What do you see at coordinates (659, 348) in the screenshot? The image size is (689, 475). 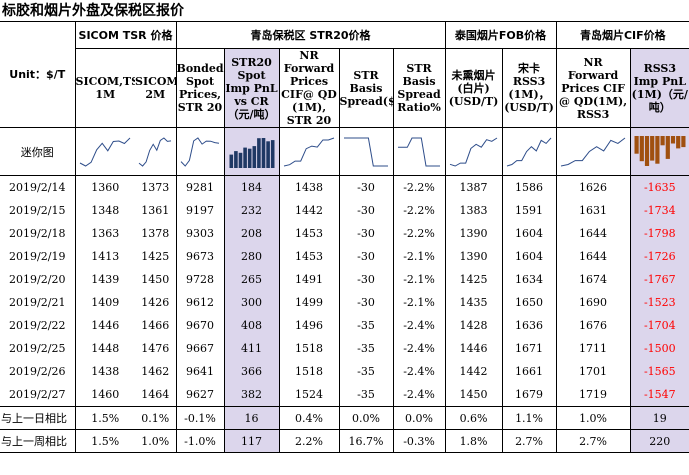 I see `table-cell: -1500` at bounding box center [659, 348].